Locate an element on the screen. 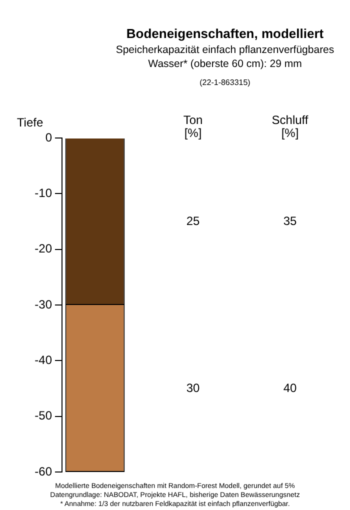  y-tick-label: 0 is located at coordinates (48, 137).